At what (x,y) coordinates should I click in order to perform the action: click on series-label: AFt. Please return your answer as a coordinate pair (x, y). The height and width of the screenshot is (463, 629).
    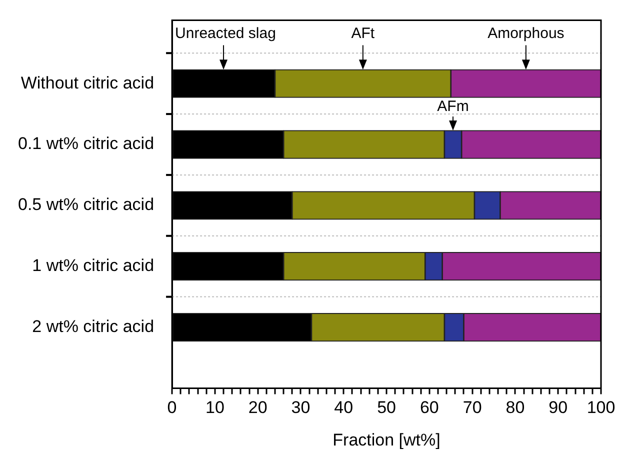
    Looking at the image, I should click on (363, 33).